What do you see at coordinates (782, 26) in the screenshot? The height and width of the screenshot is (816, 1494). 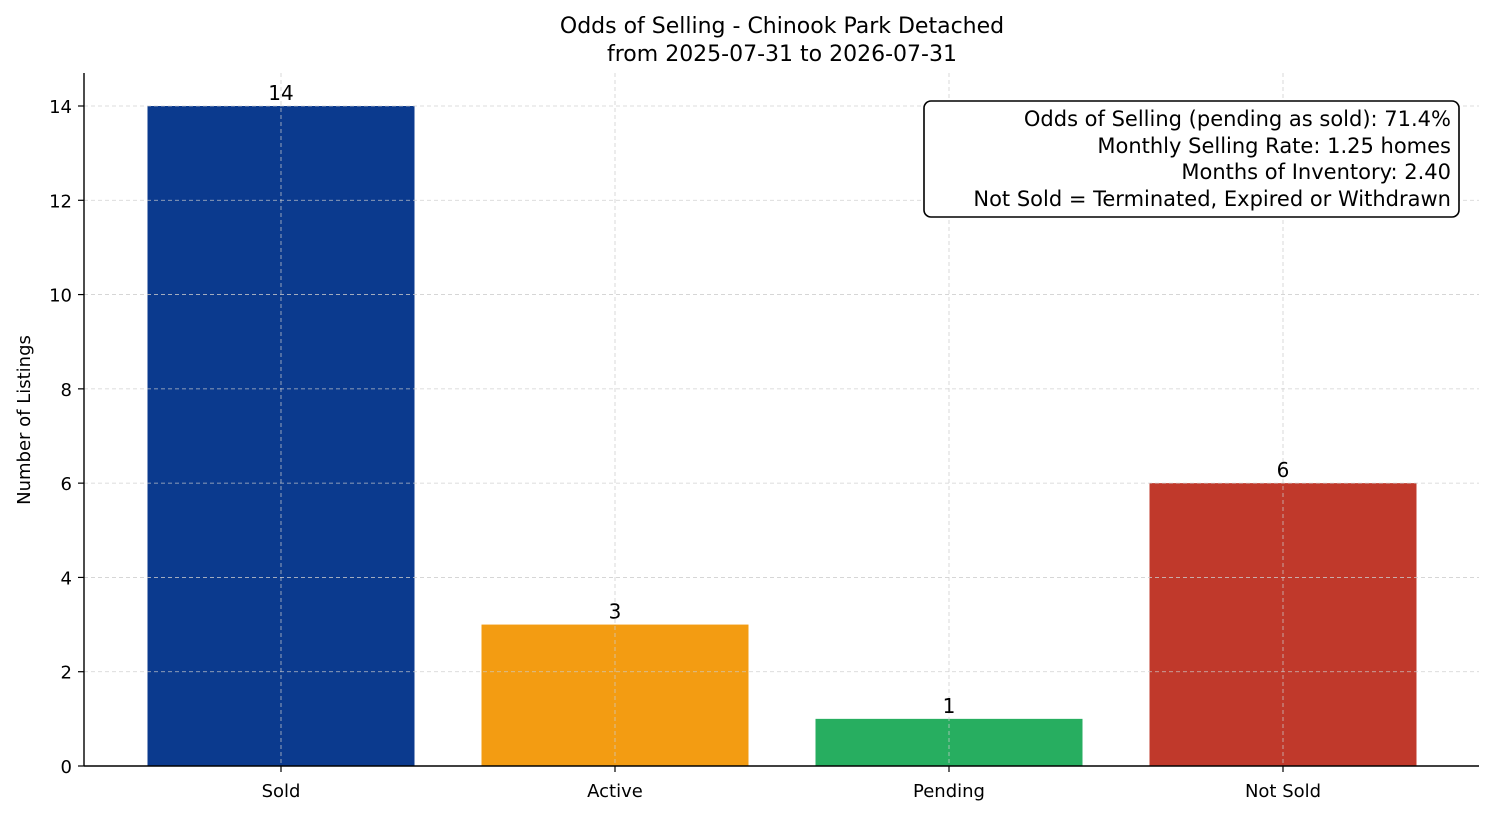 I see `chart-title: Odds of Selling - Chinook Park Detached` at bounding box center [782, 26].